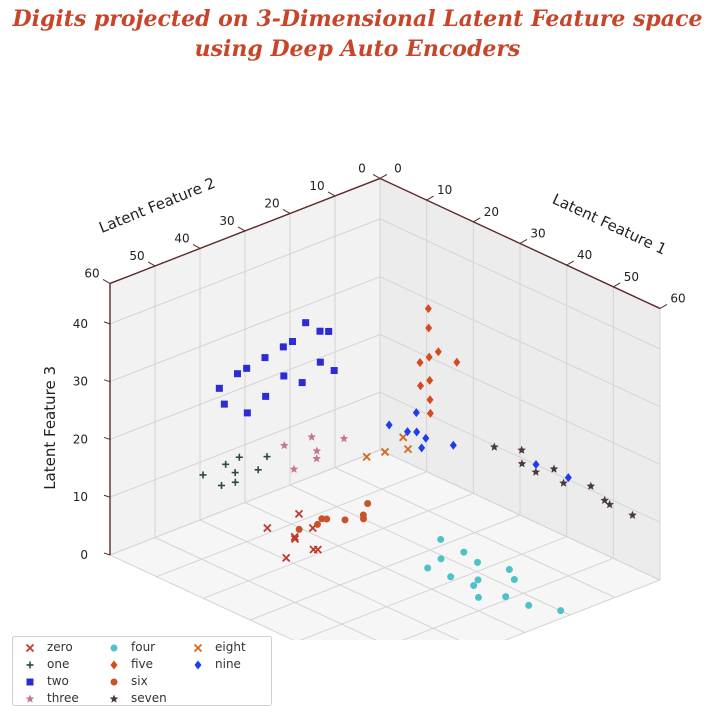 Image resolution: width=715 pixels, height=706 pixels. I want to click on legend-label: five, so click(142, 664).